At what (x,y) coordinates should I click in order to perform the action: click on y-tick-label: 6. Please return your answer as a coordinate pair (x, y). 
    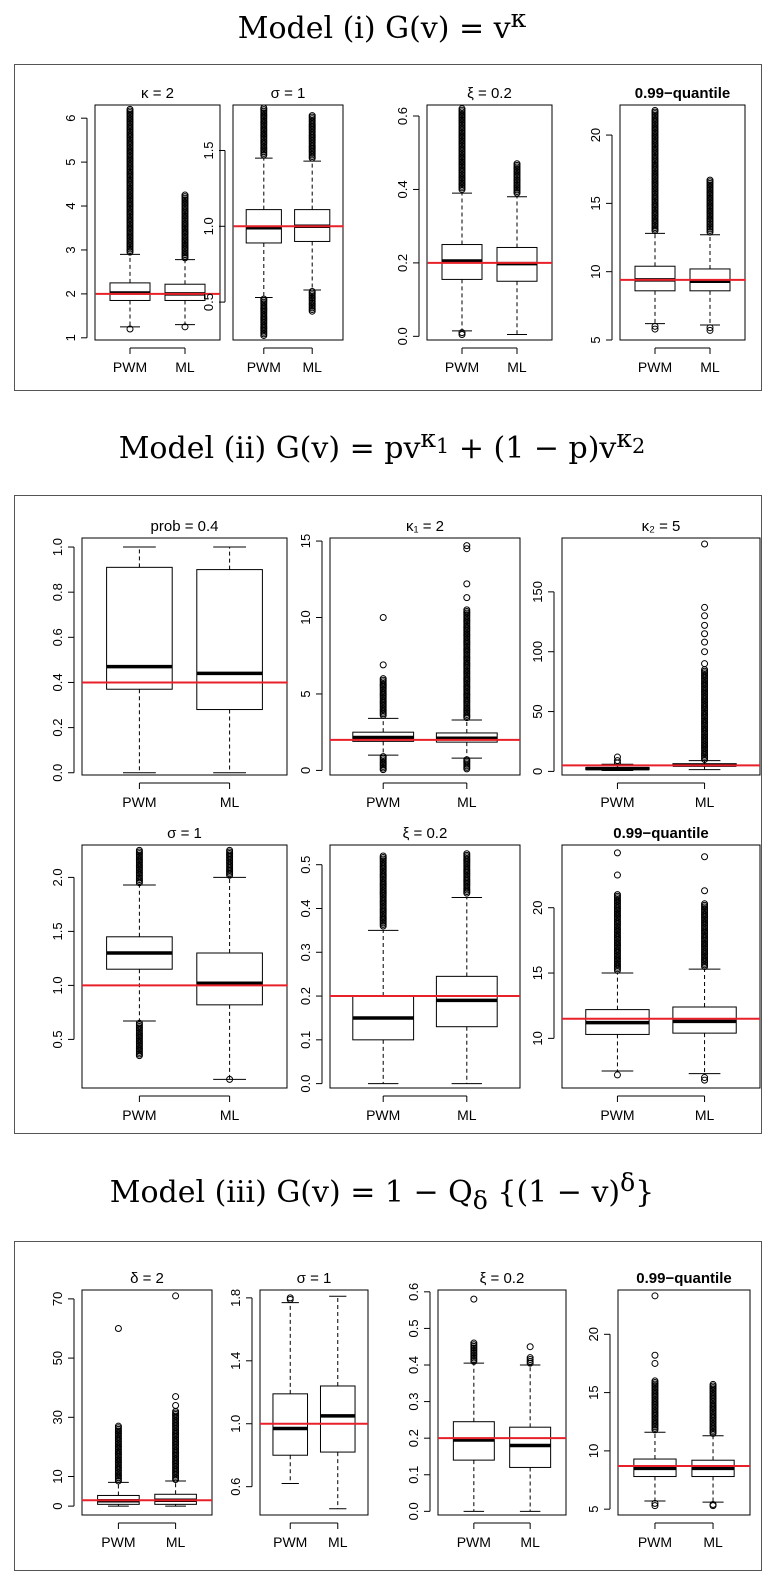
    Looking at the image, I should click on (70, 118).